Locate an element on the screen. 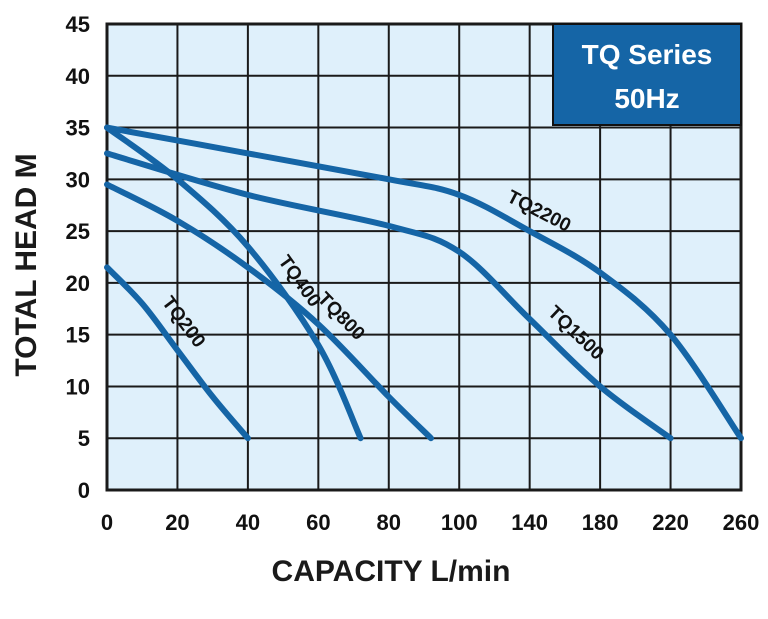  x-tick-label: 80 is located at coordinates (389, 522).